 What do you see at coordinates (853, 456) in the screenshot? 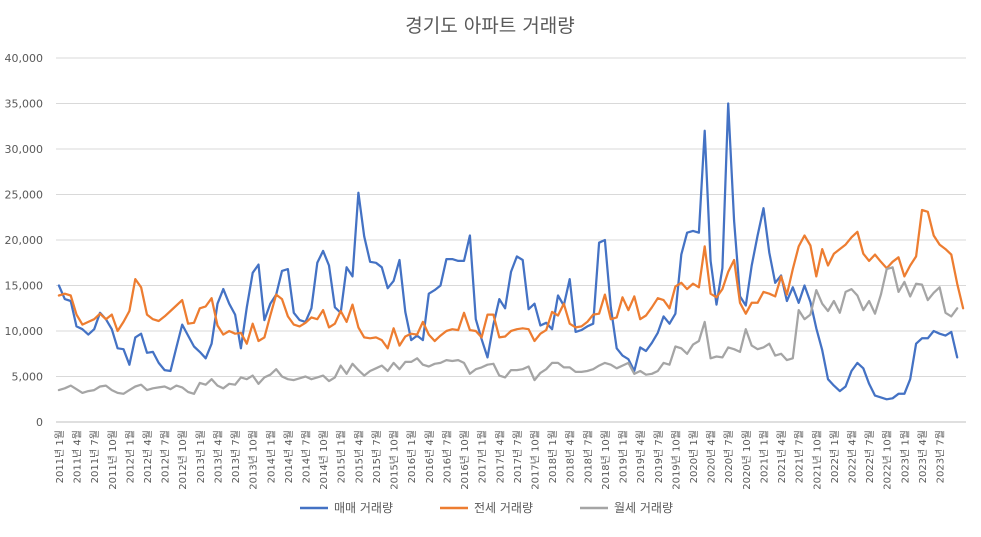
I see `x-tick-label: 2022년 4월` at bounding box center [853, 456].